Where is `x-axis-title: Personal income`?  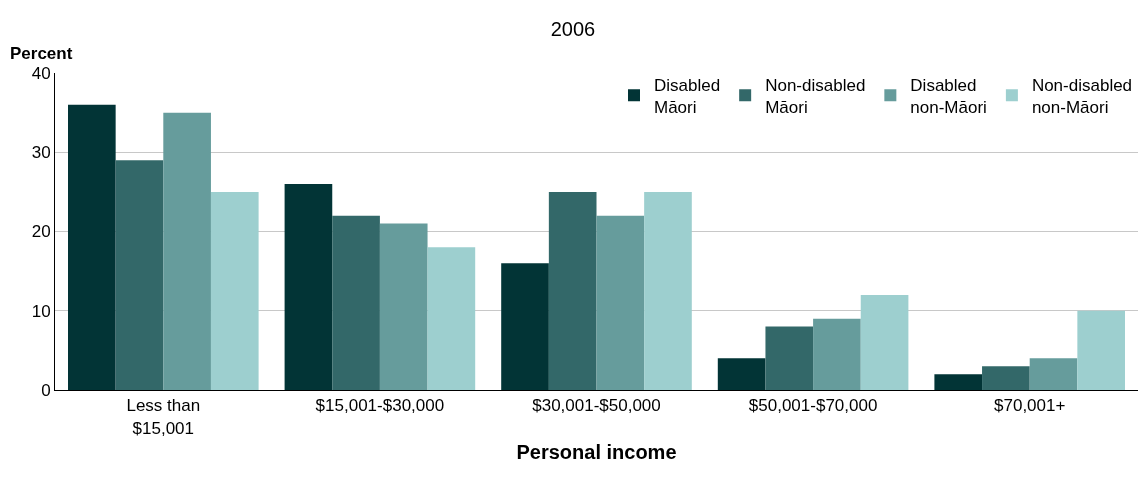
x-axis-title: Personal income is located at coordinates (596, 452).